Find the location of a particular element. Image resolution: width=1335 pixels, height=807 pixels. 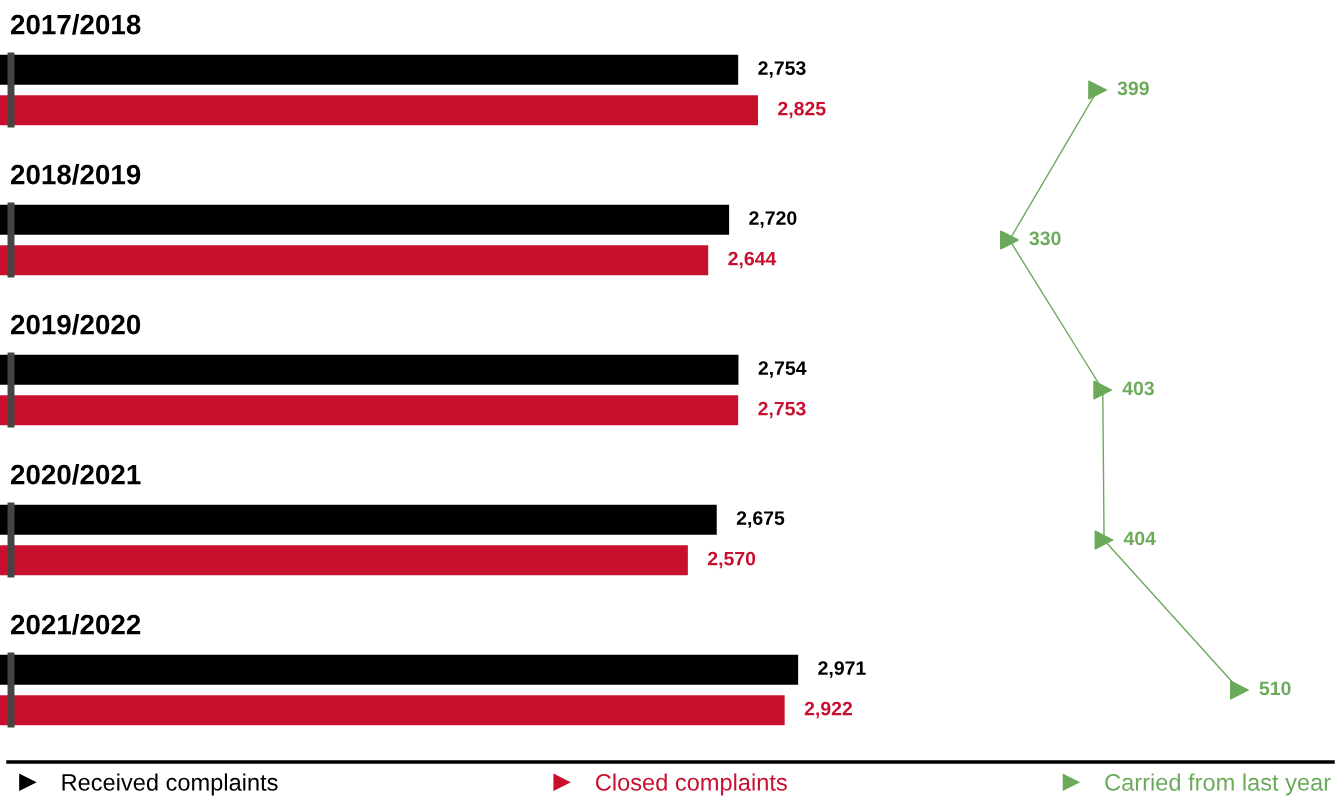

y-tick-label: 2020/2021 is located at coordinates (75, 474).